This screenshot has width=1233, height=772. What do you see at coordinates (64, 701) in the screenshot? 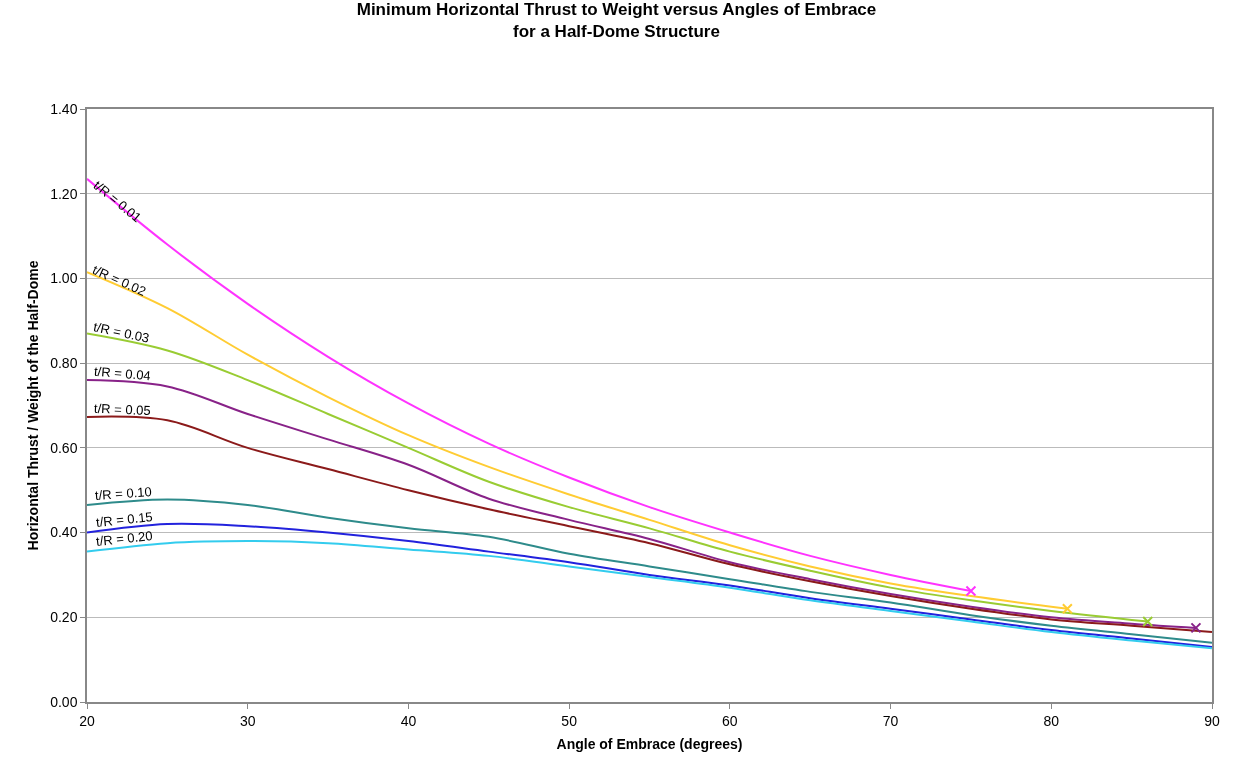
I see `y-tick-label: 0.00` at bounding box center [64, 701].